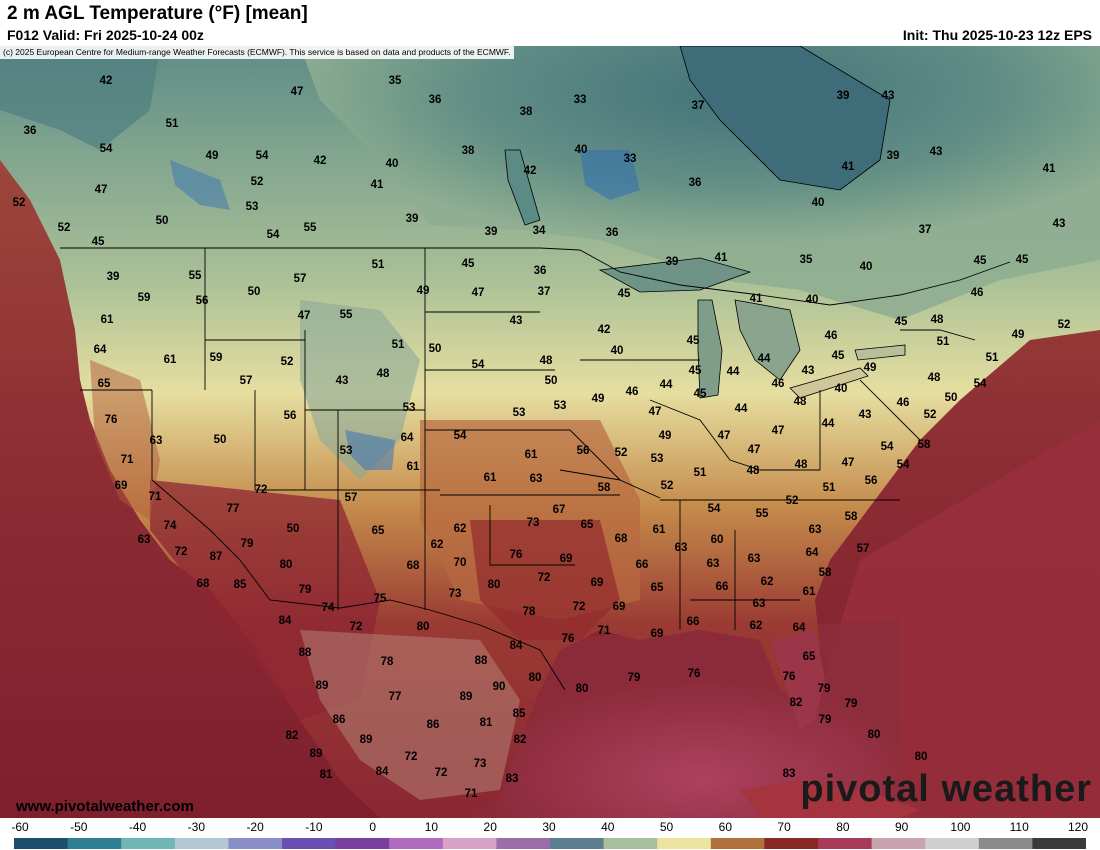  What do you see at coordinates (526, 112) in the screenshot?
I see `temperature-label: 38` at bounding box center [526, 112].